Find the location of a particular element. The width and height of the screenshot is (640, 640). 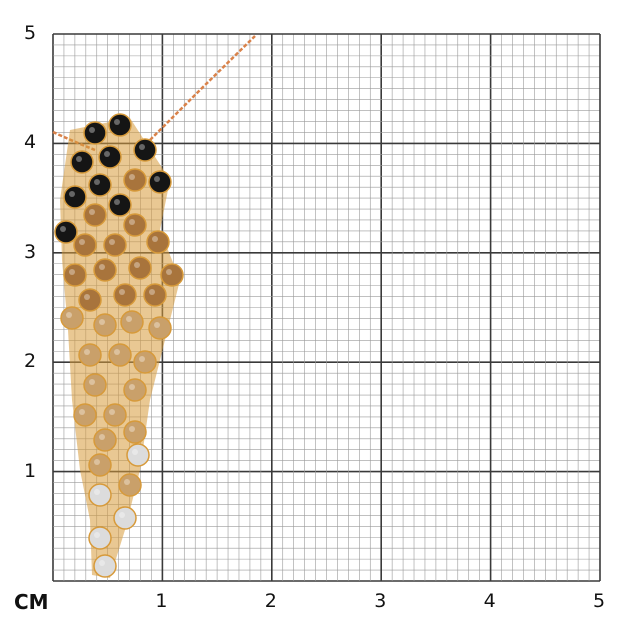

y-tick-label: 3 is located at coordinates (30, 251).